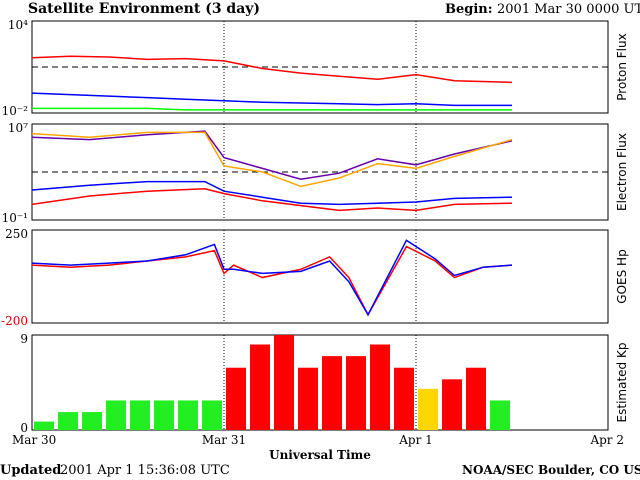  I want to click on goes-ytick-top: 250, so click(16, 234).